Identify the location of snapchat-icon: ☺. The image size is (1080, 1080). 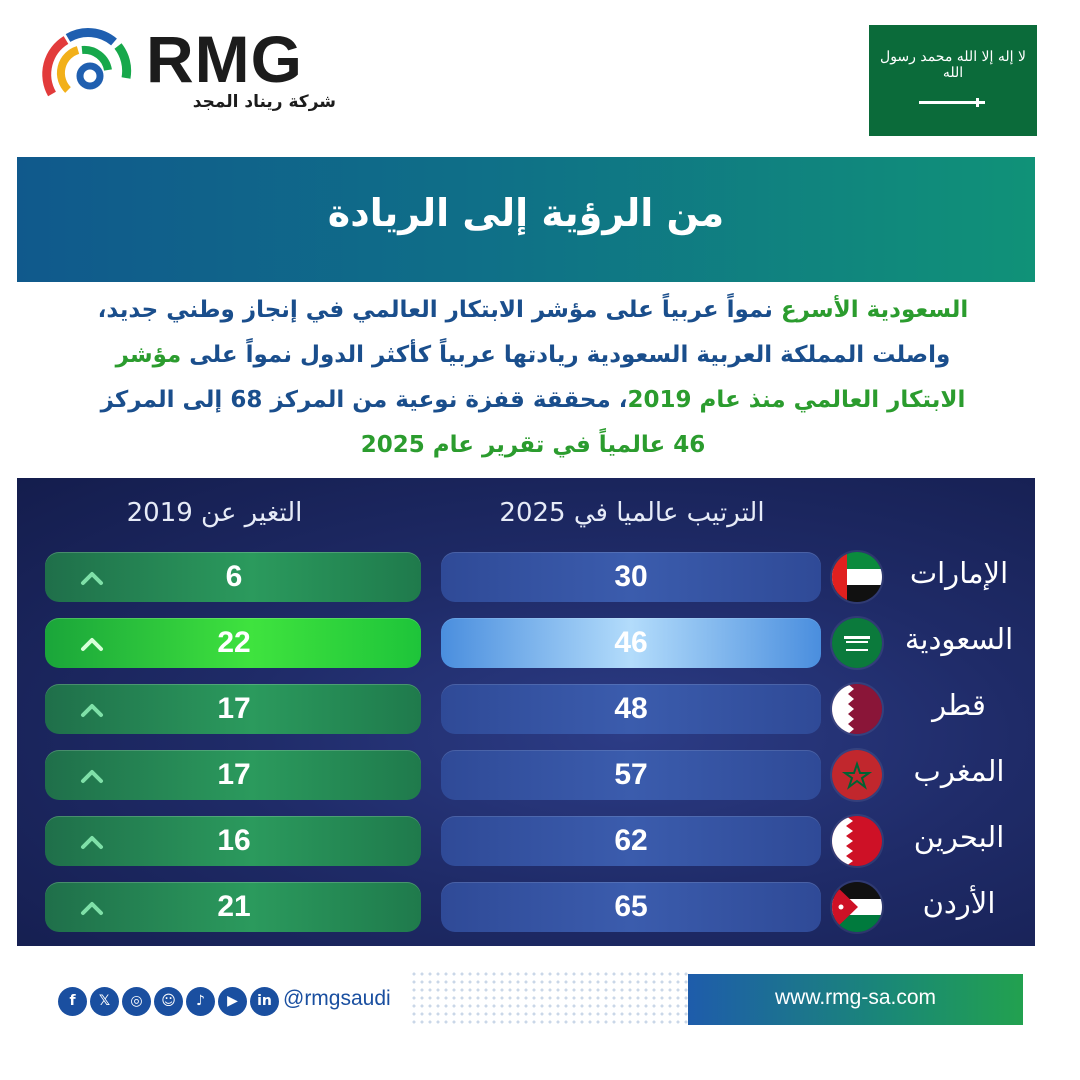
(168, 1001).